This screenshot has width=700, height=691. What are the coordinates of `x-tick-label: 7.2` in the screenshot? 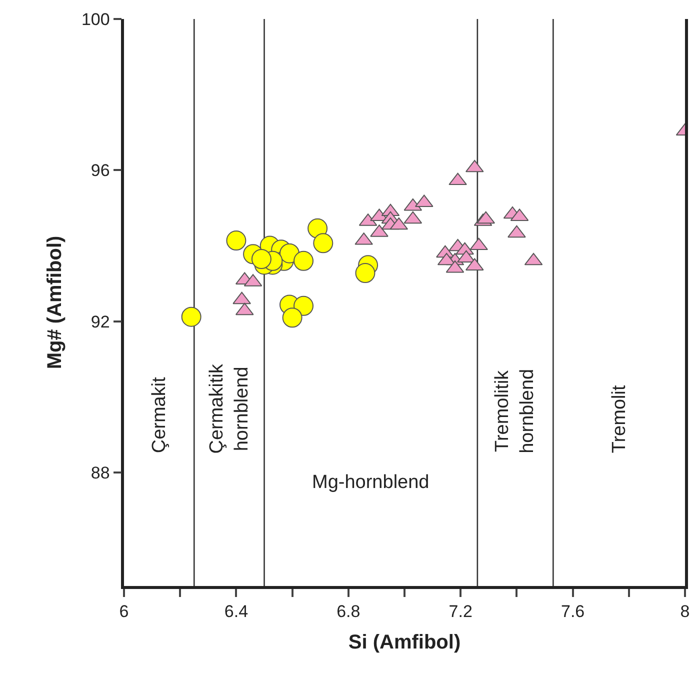 It's located at (460, 612).